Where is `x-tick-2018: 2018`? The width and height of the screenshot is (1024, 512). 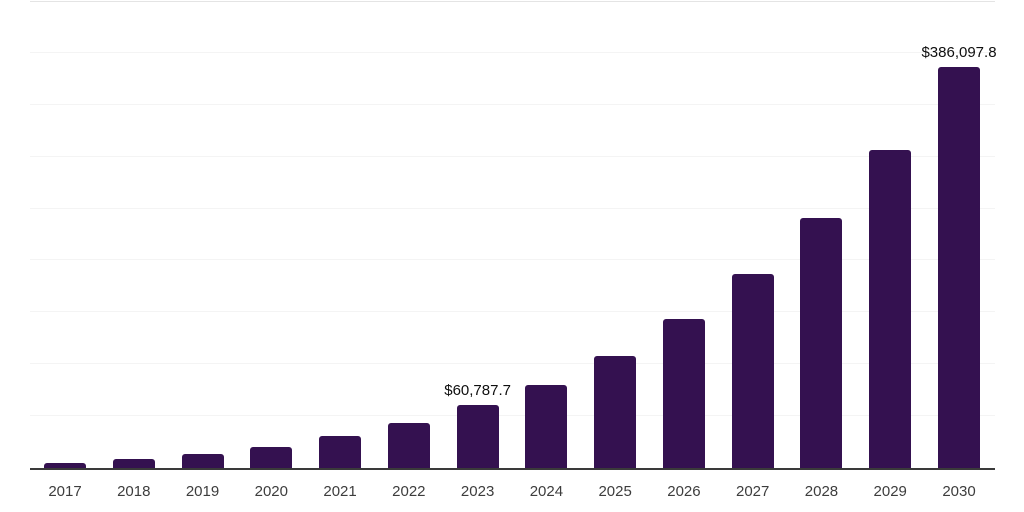 x-tick-2018: 2018 is located at coordinates (134, 491).